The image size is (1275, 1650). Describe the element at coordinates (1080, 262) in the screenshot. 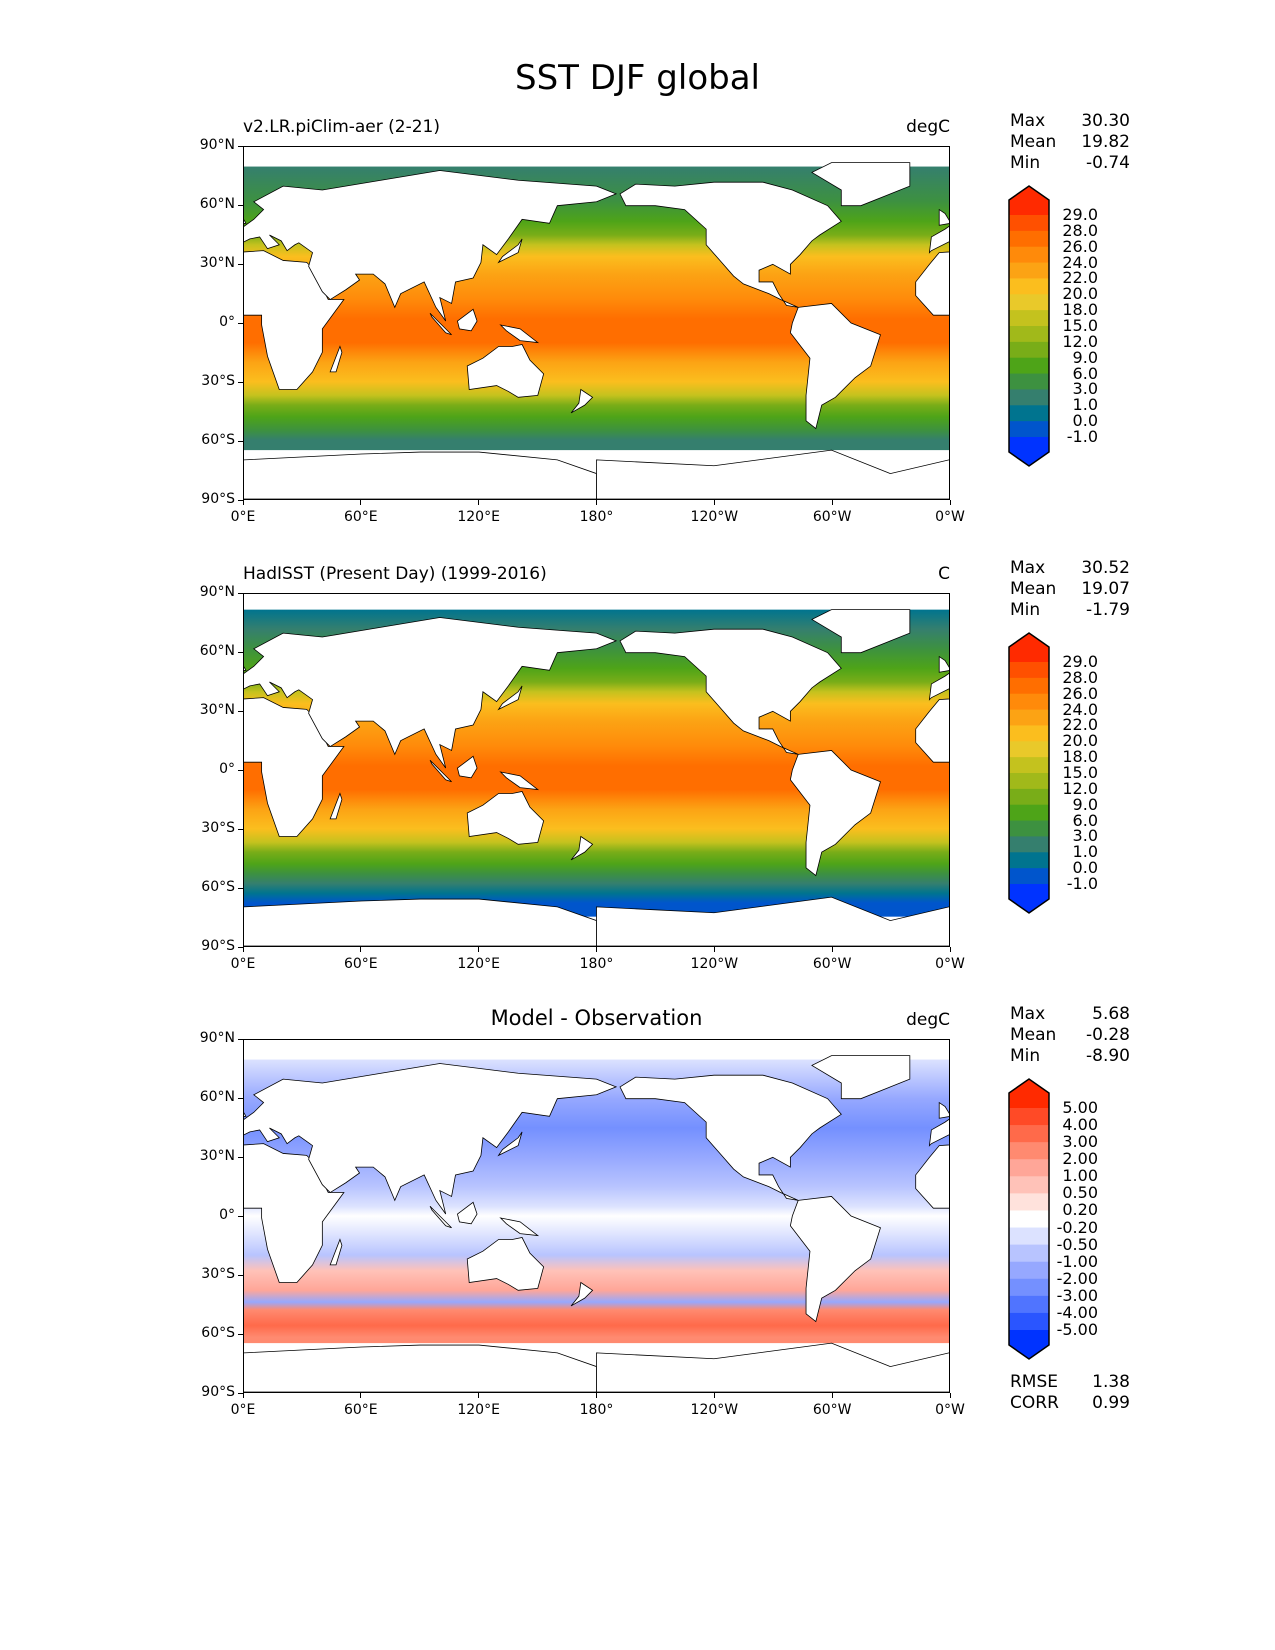

I see `colorbar-tick-label: 24.0` at that location.